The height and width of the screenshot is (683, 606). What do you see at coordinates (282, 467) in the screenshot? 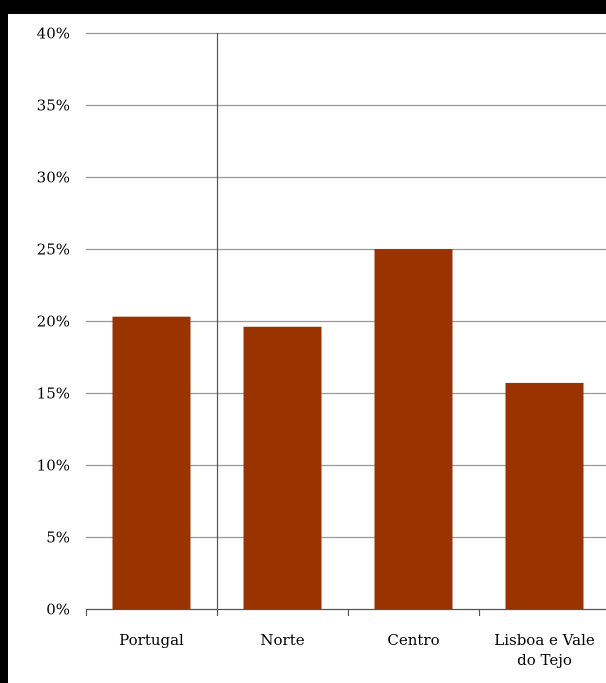
I see `bar-norte` at bounding box center [282, 467].